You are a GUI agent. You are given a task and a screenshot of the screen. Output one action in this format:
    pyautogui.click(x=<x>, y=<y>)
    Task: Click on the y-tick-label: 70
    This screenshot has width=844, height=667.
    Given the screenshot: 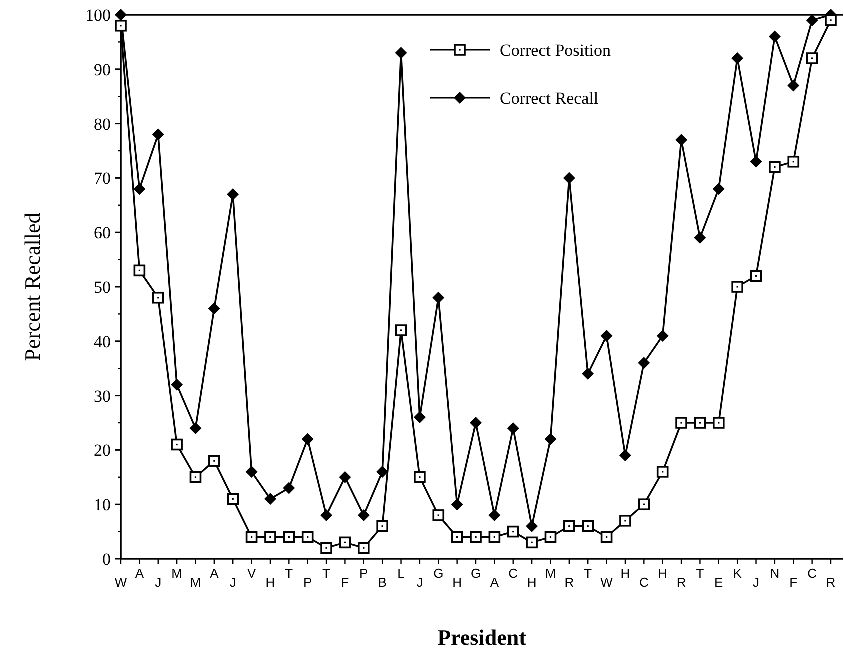 What is the action you would take?
    pyautogui.click(x=102, y=178)
    